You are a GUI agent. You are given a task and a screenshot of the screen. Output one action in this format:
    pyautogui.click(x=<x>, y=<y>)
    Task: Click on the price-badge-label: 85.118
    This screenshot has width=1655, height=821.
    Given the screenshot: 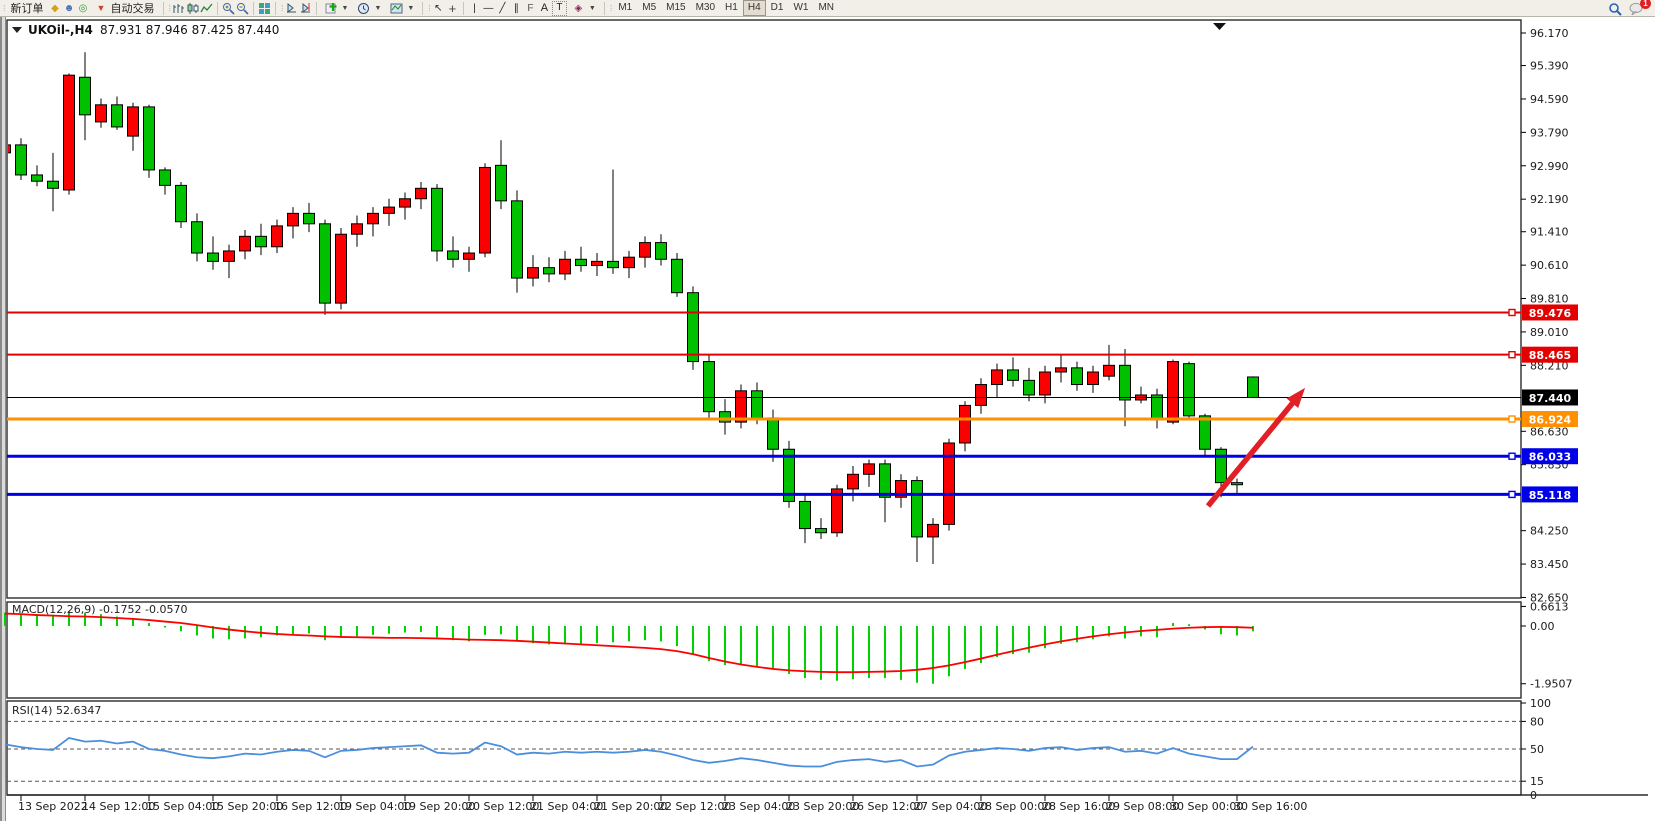 What is the action you would take?
    pyautogui.click(x=1550, y=495)
    